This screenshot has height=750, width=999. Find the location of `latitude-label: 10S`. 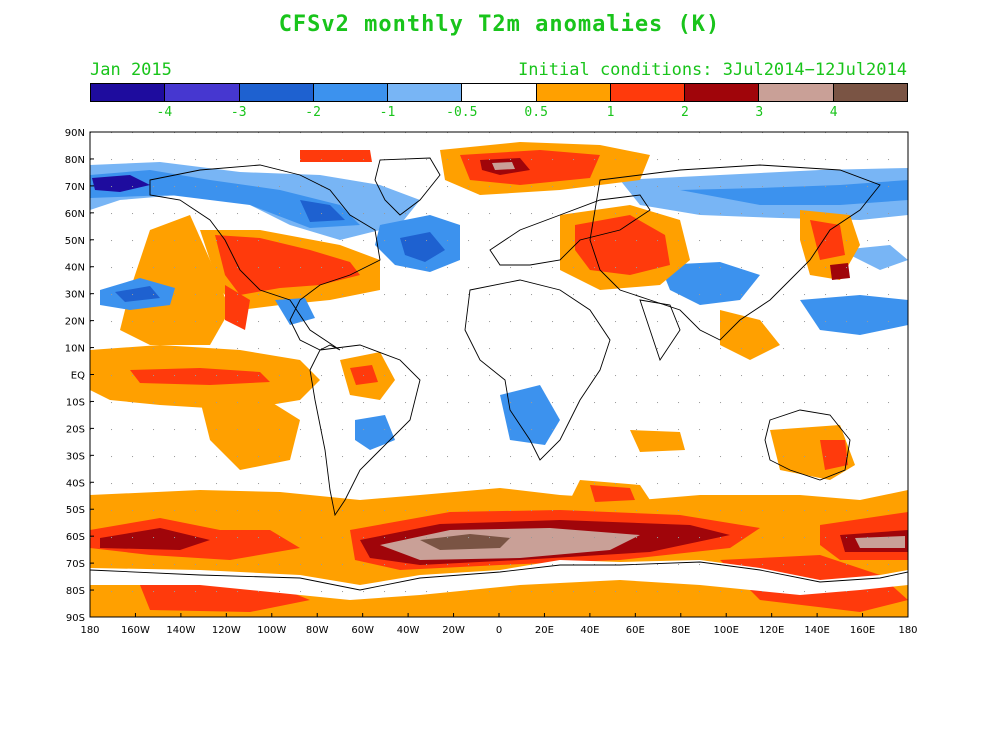

latitude-label: 10S is located at coordinates (75, 402).